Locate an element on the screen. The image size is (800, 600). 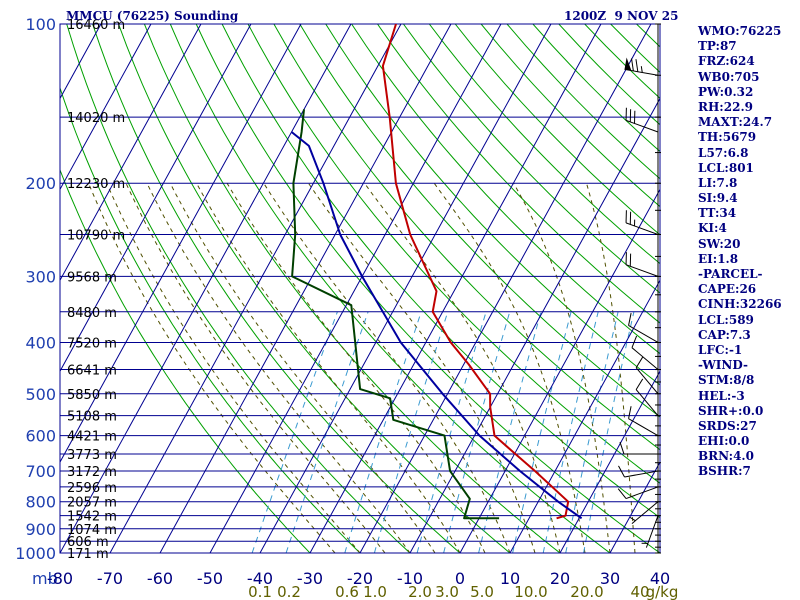
index-item: SHR+:0.0 is located at coordinates (731, 410).